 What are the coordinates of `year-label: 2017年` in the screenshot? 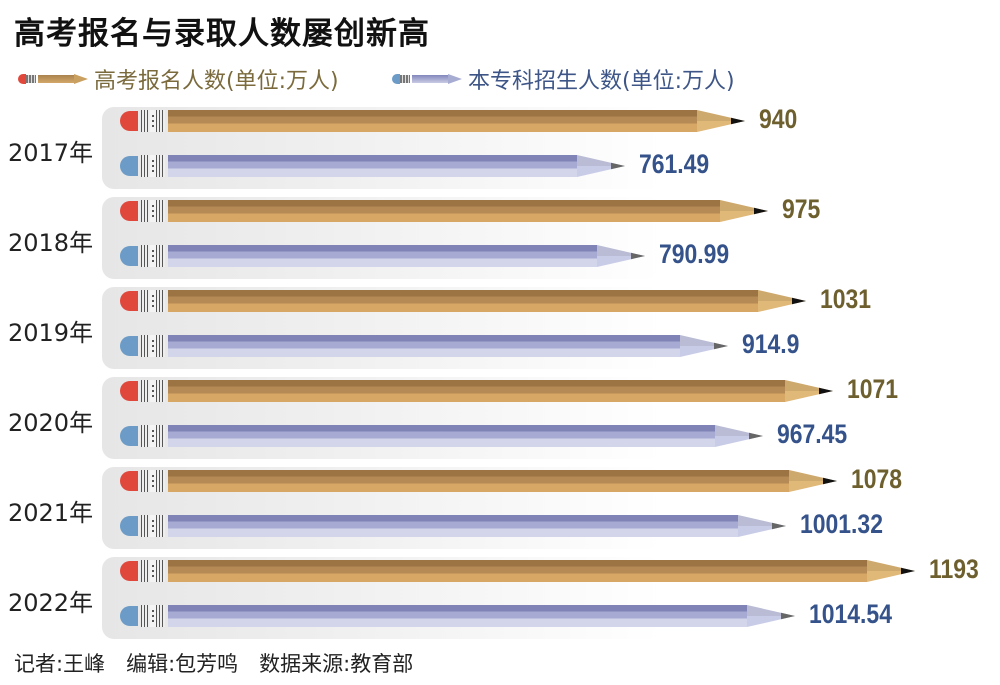 It's located at (51, 153).